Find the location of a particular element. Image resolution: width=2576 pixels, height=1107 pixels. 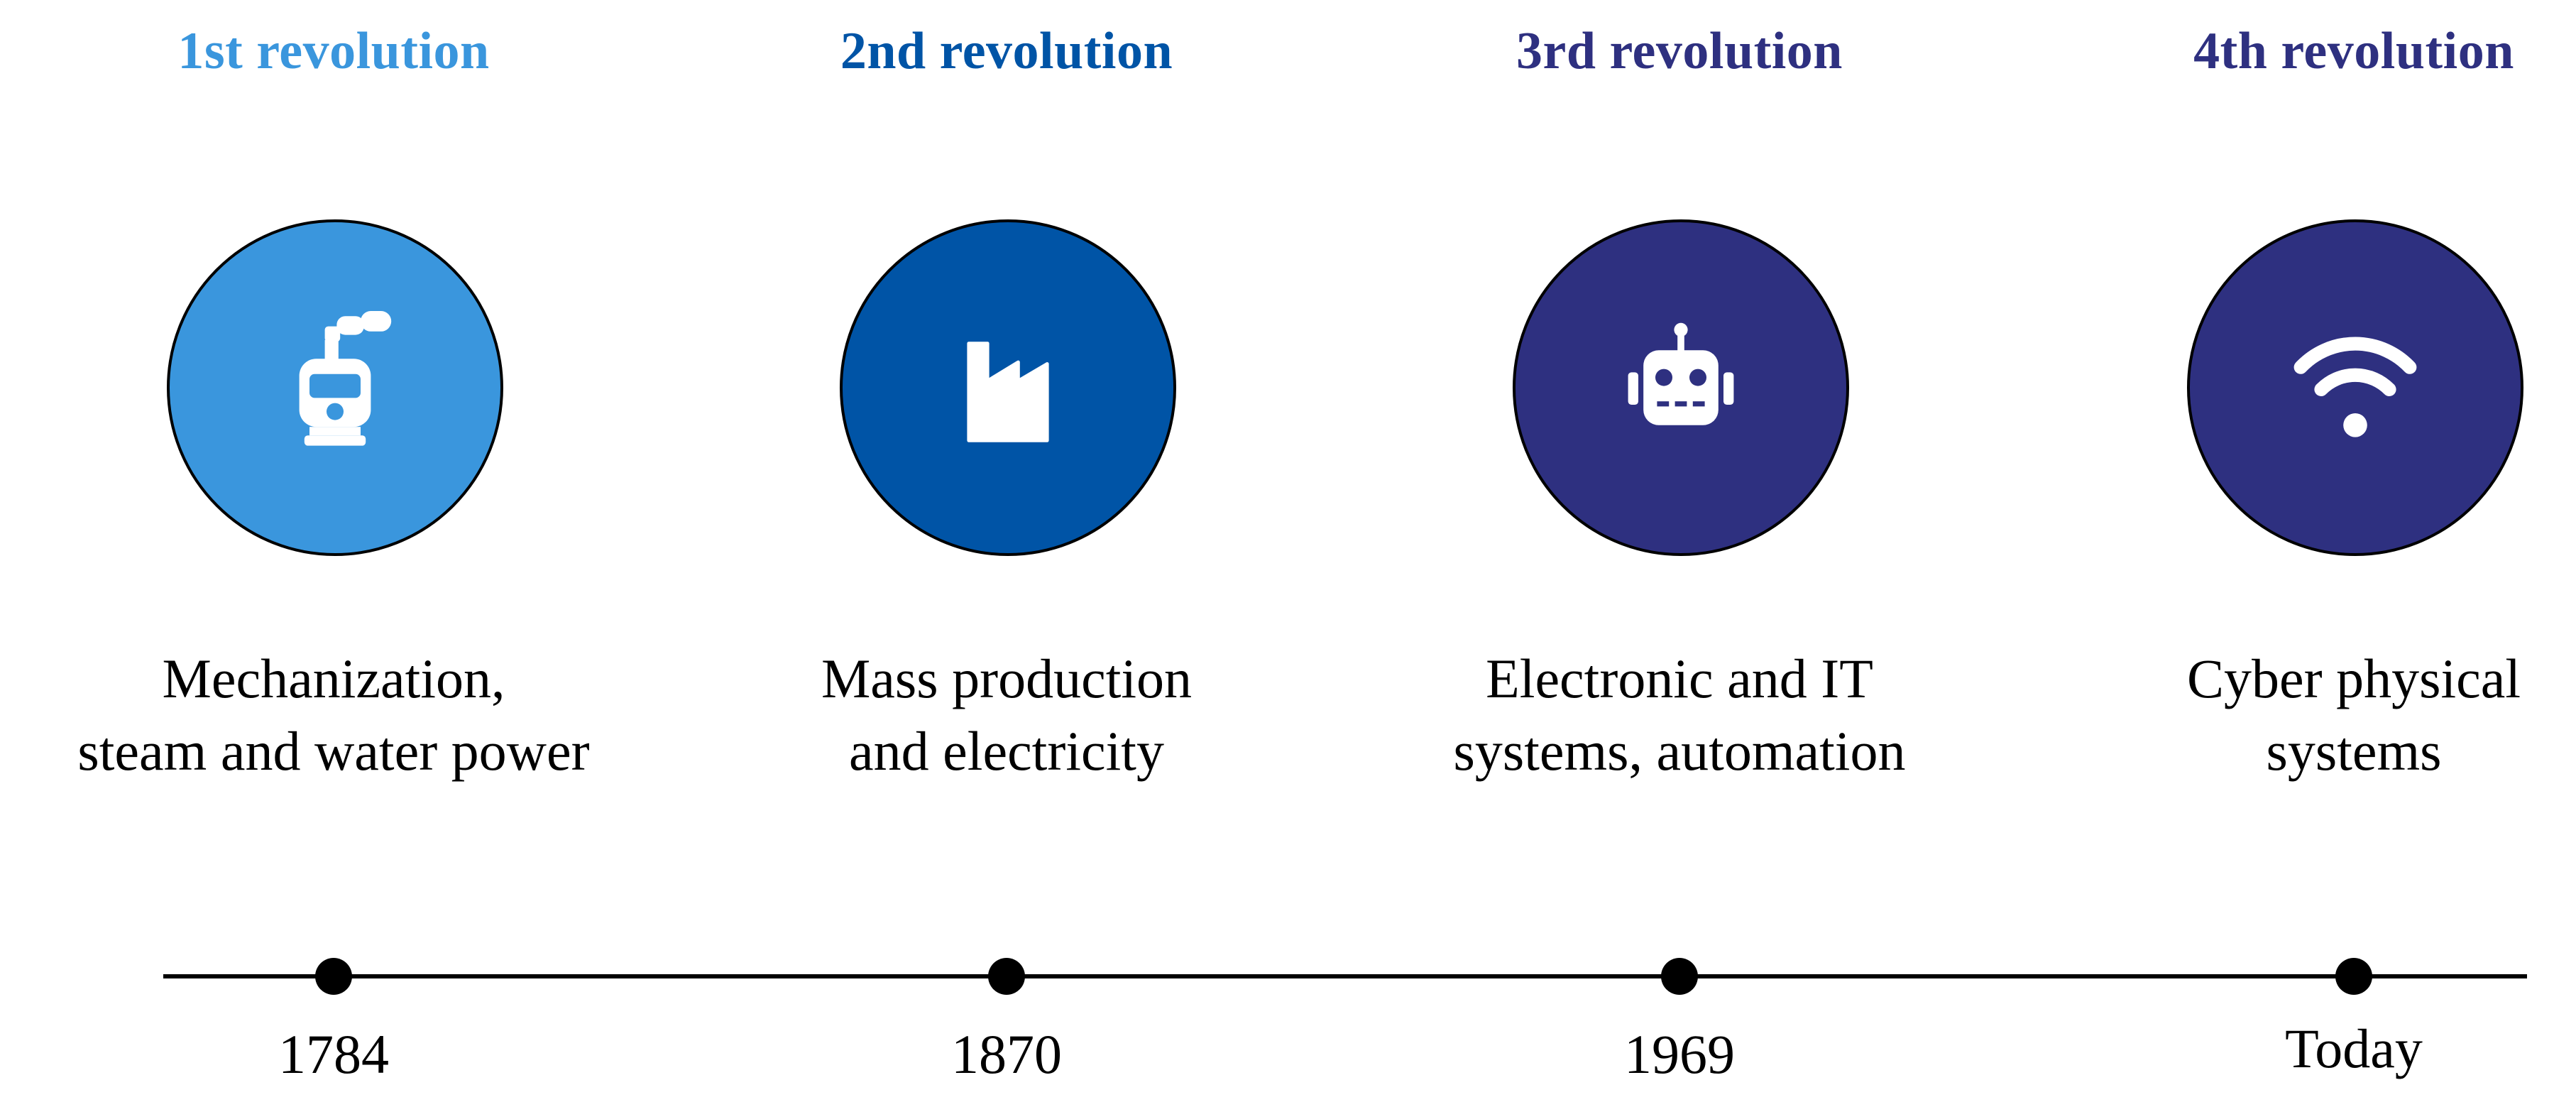

description-line: Electronic and IT is located at coordinates (1679, 678).